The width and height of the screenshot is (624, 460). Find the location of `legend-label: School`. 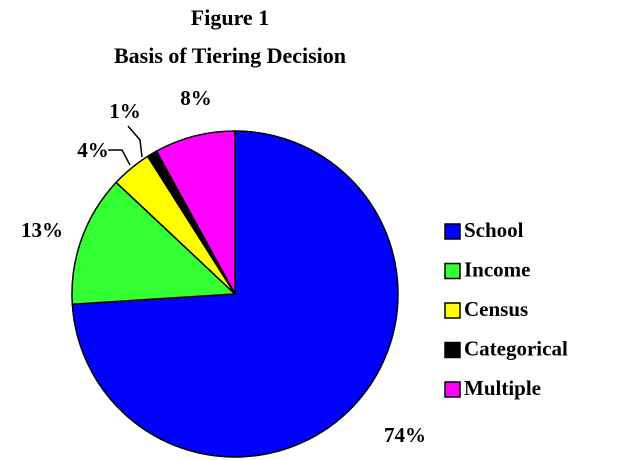

legend-label: School is located at coordinates (494, 230).